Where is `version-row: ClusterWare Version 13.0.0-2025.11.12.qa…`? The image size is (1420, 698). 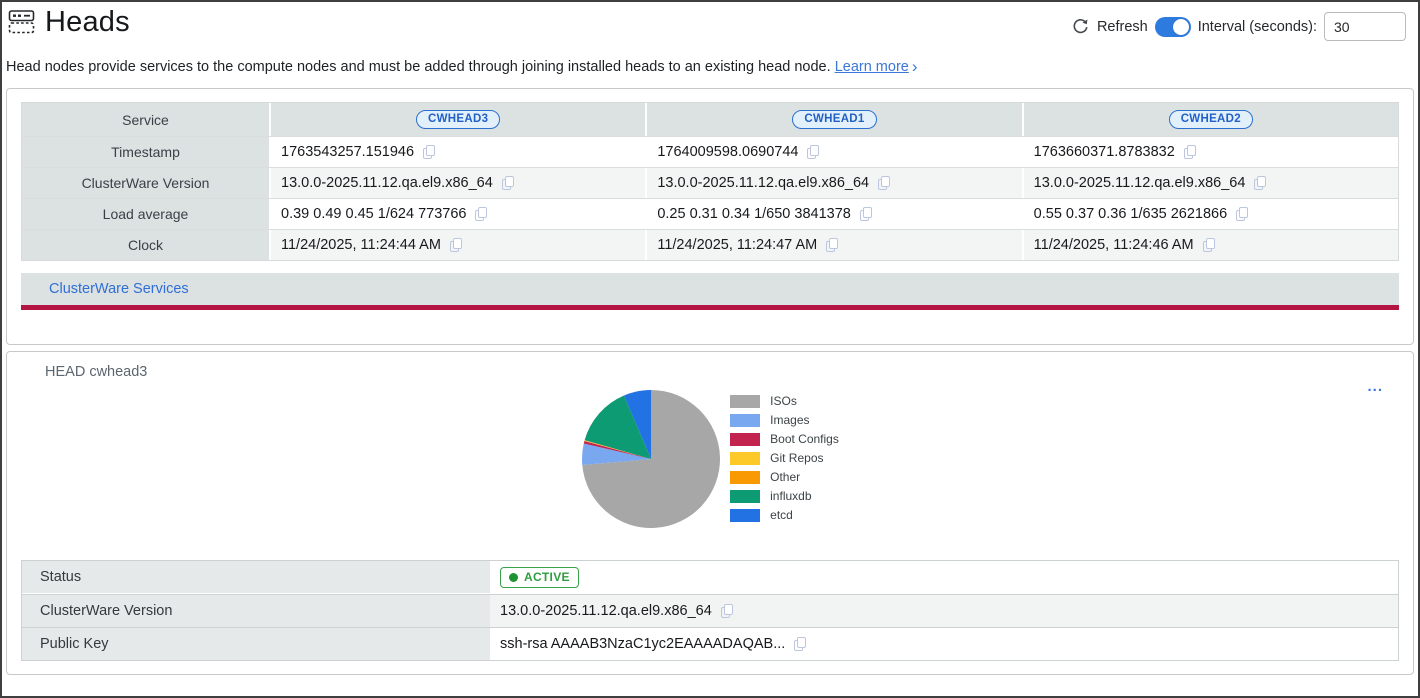
version-row: ClusterWare Version 13.0.0-2025.11.12.qa… is located at coordinates (710, 182).